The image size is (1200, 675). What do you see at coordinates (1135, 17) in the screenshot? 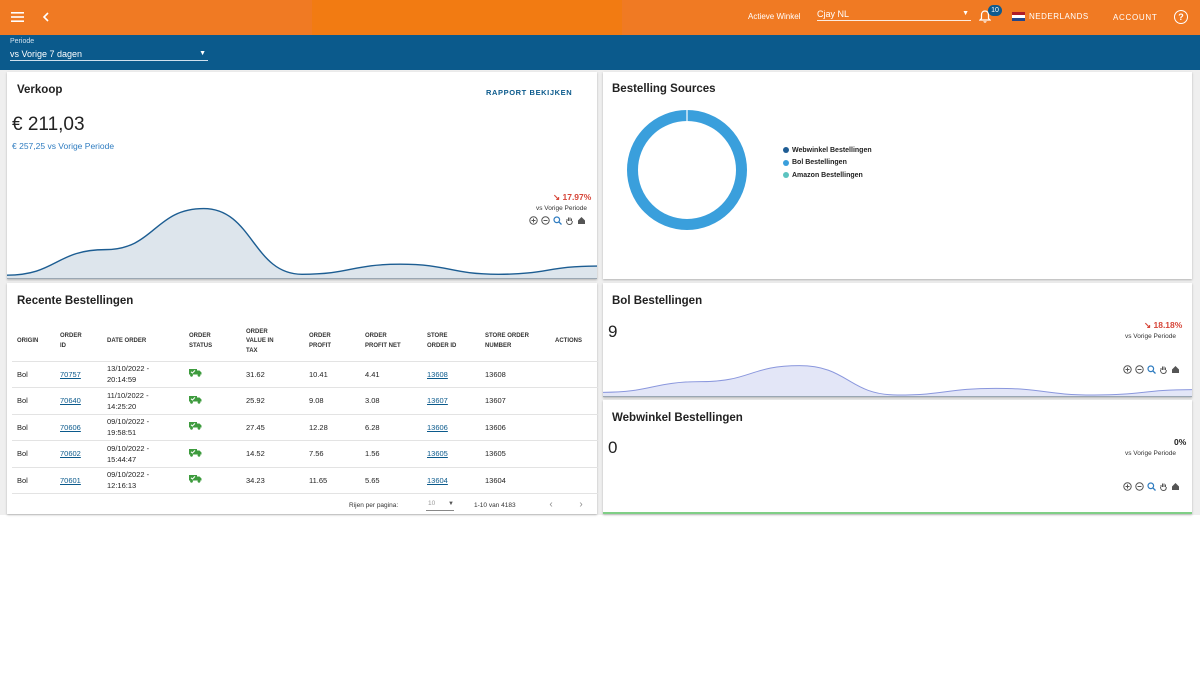
I see `account-button: ACCOUNT` at bounding box center [1135, 17].